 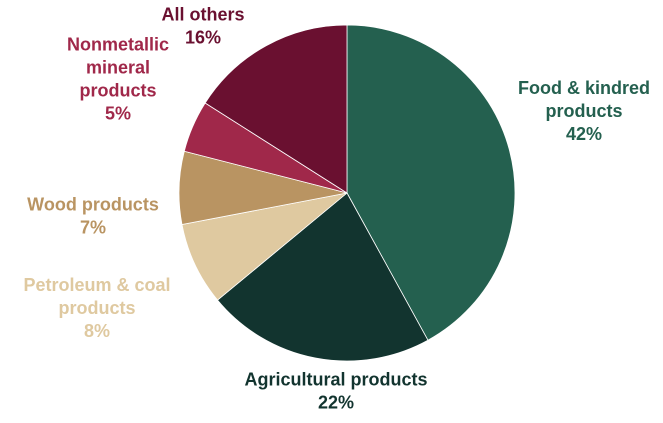 What do you see at coordinates (118, 113) in the screenshot?
I see `slice-value-label: 5%` at bounding box center [118, 113].